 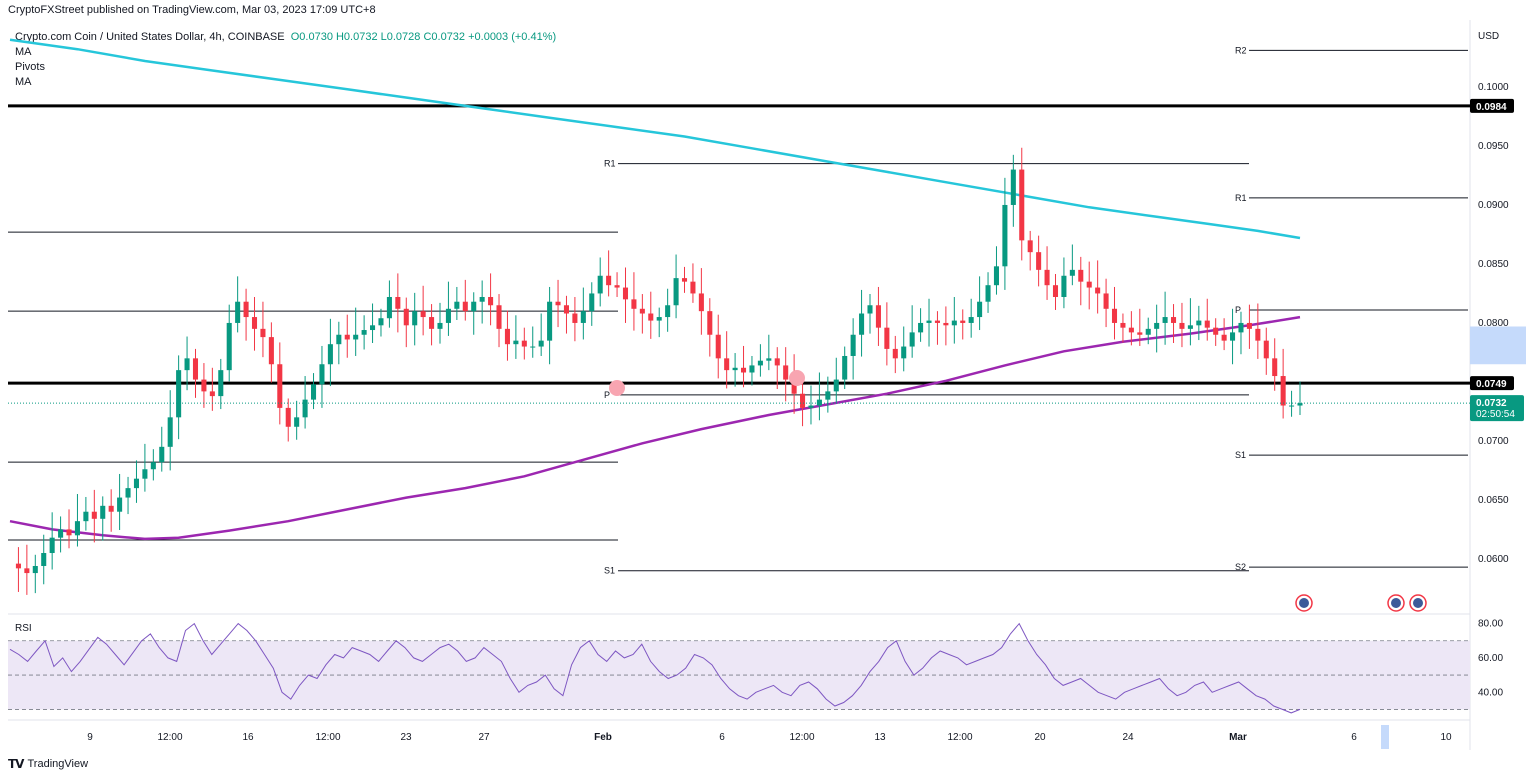 What do you see at coordinates (1488, 36) in the screenshot?
I see `price-axis-unit: USD` at bounding box center [1488, 36].